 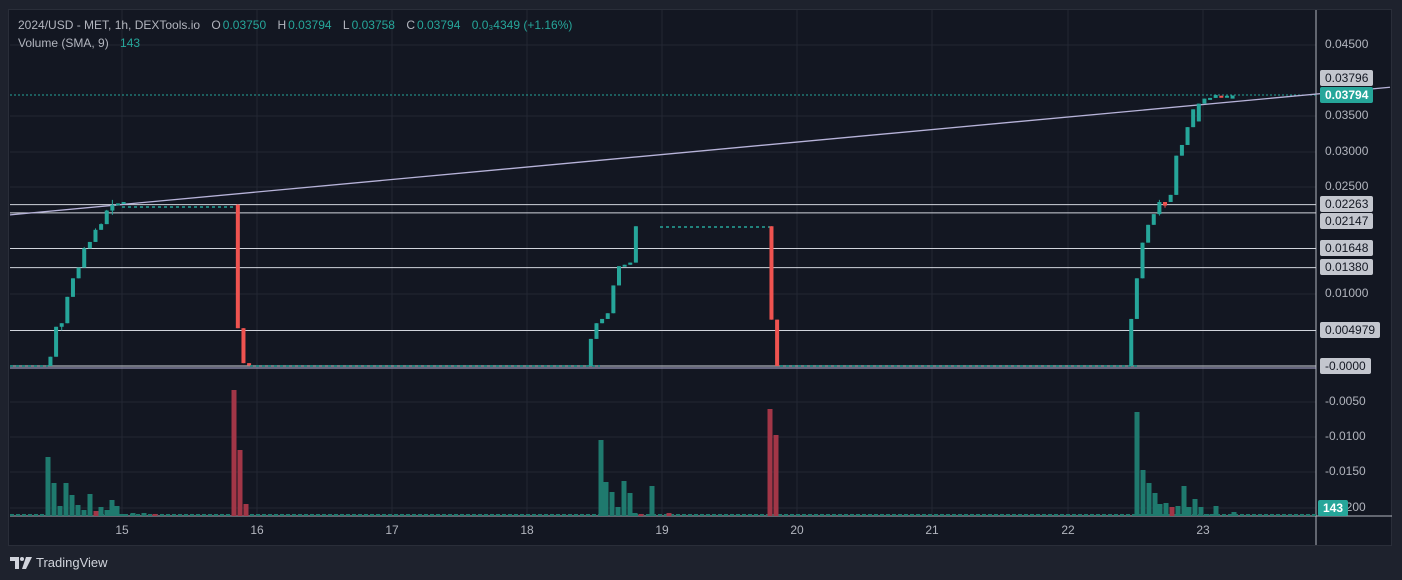 I want to click on price-level-tag: 0.01380, so click(x=1347, y=267).